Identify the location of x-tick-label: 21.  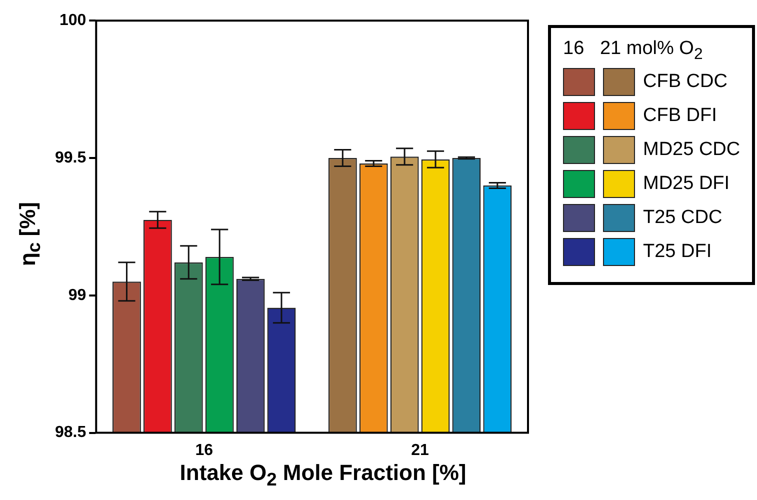
(420, 450).